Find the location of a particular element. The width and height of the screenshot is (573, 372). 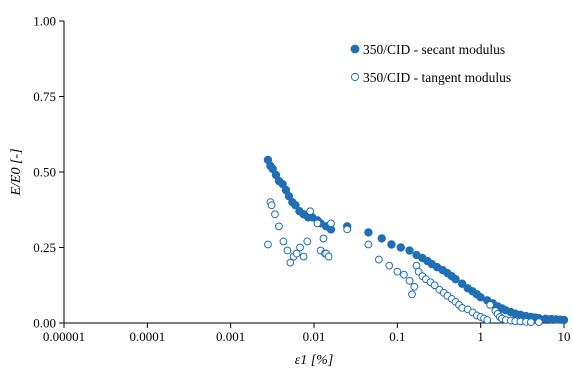

y-tick-label: 0.50 is located at coordinates (44, 172).